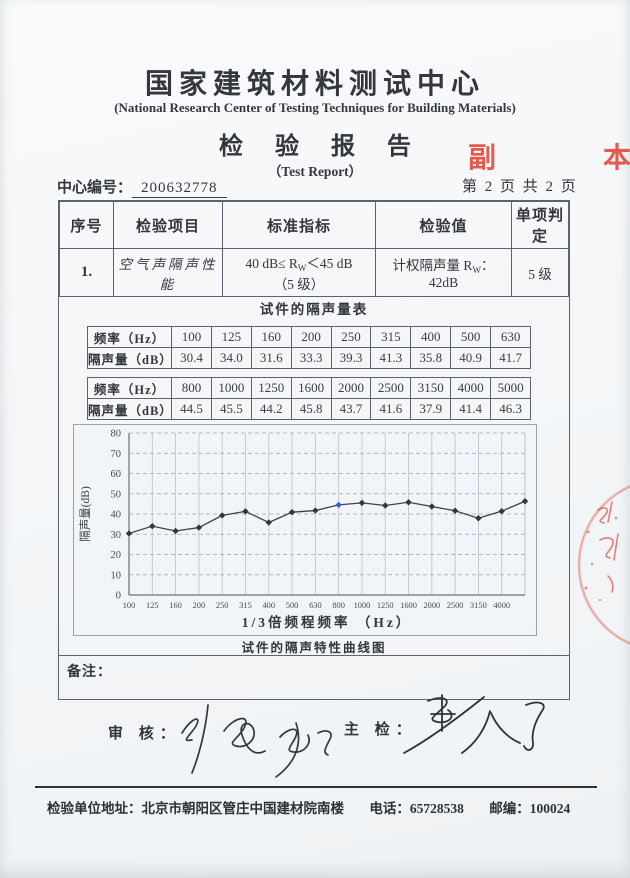  Describe the element at coordinates (455, 605) in the screenshot. I see `svg-text: 2500` at that location.